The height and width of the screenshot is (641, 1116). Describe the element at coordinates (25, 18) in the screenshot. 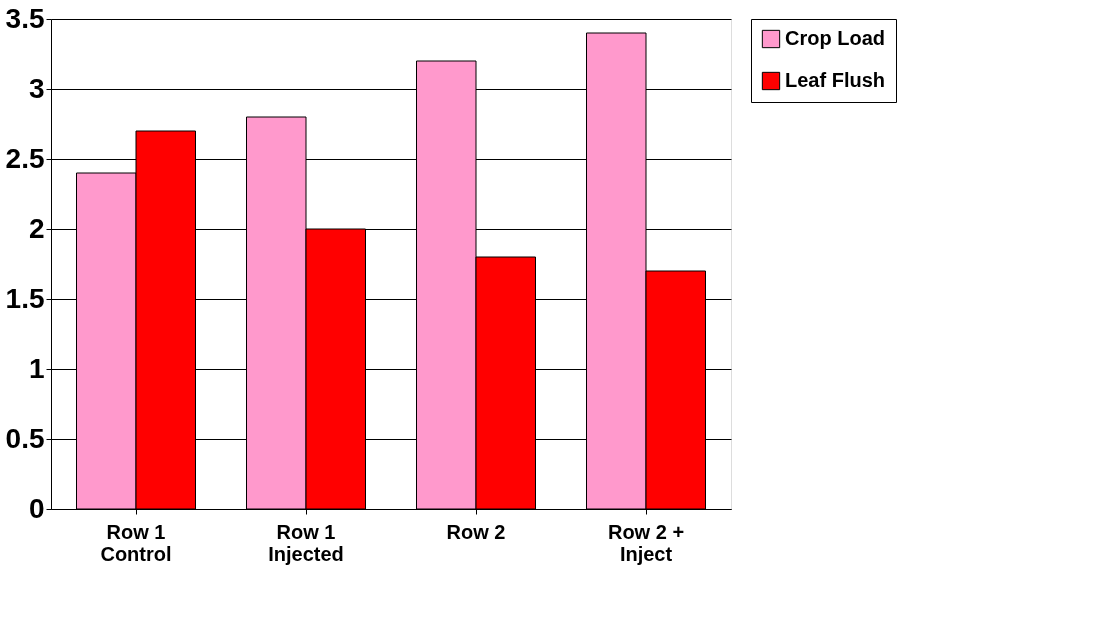

I see `y-tick-label: 3.5` at that location.